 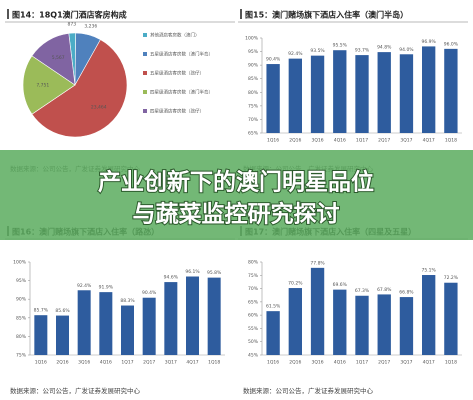 I want to click on value-label: 96.9%, so click(x=429, y=42).